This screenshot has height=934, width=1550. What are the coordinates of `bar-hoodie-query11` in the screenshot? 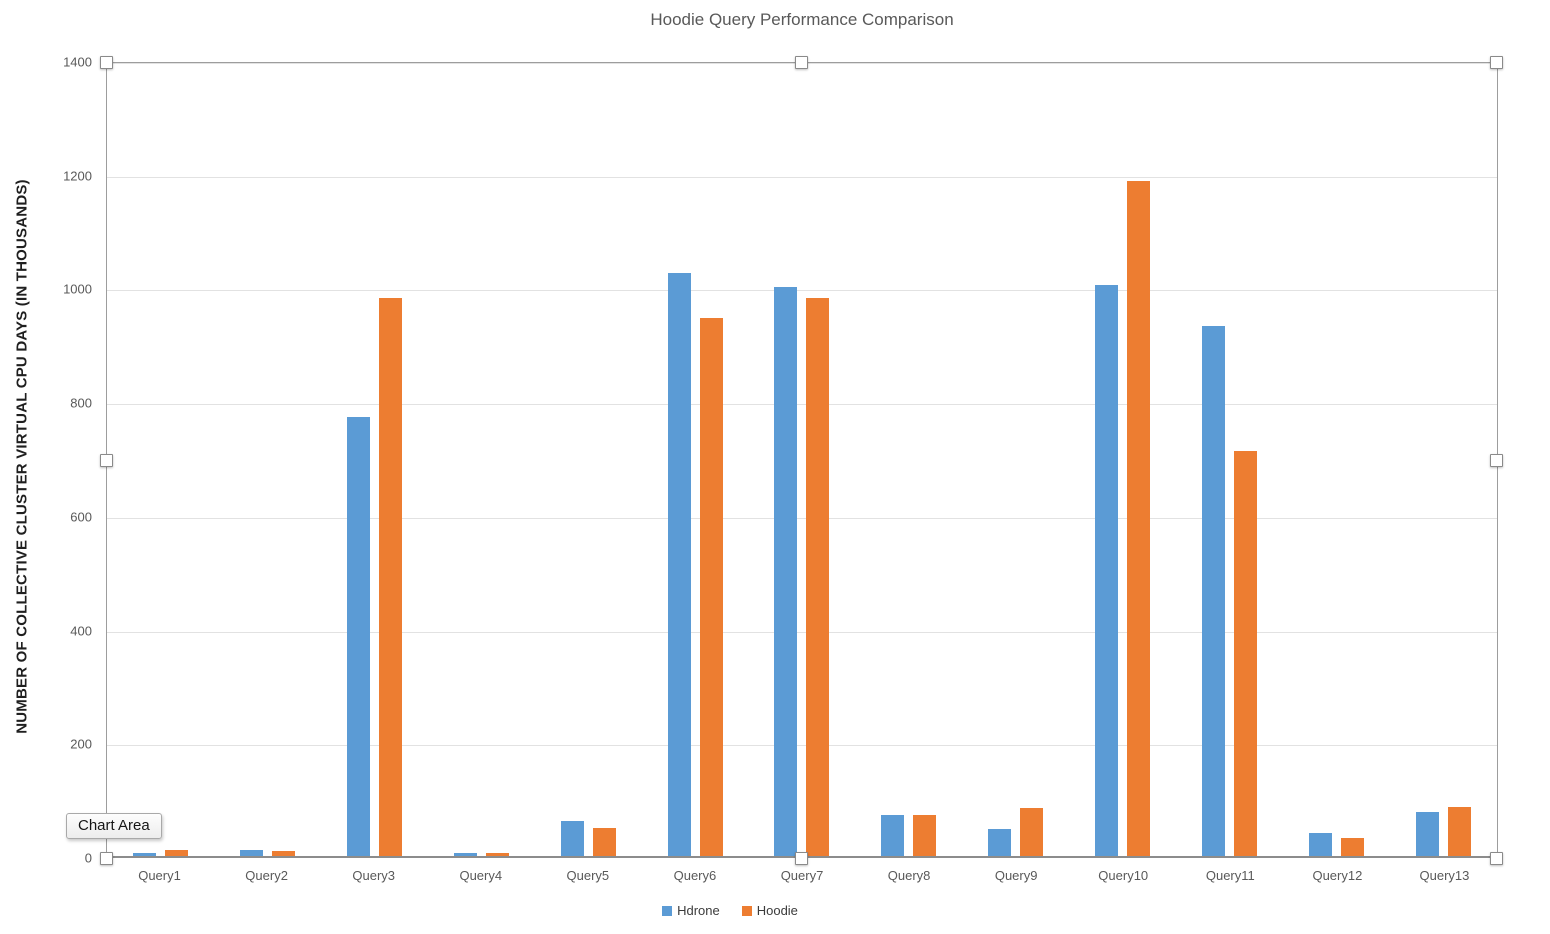 It's located at (1246, 653).